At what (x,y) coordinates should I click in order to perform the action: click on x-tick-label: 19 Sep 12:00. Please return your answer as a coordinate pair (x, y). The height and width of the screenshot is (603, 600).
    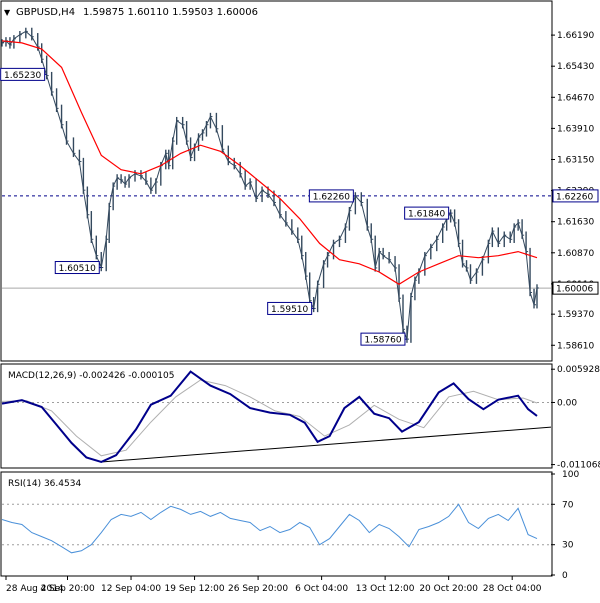
    Looking at the image, I should click on (195, 589).